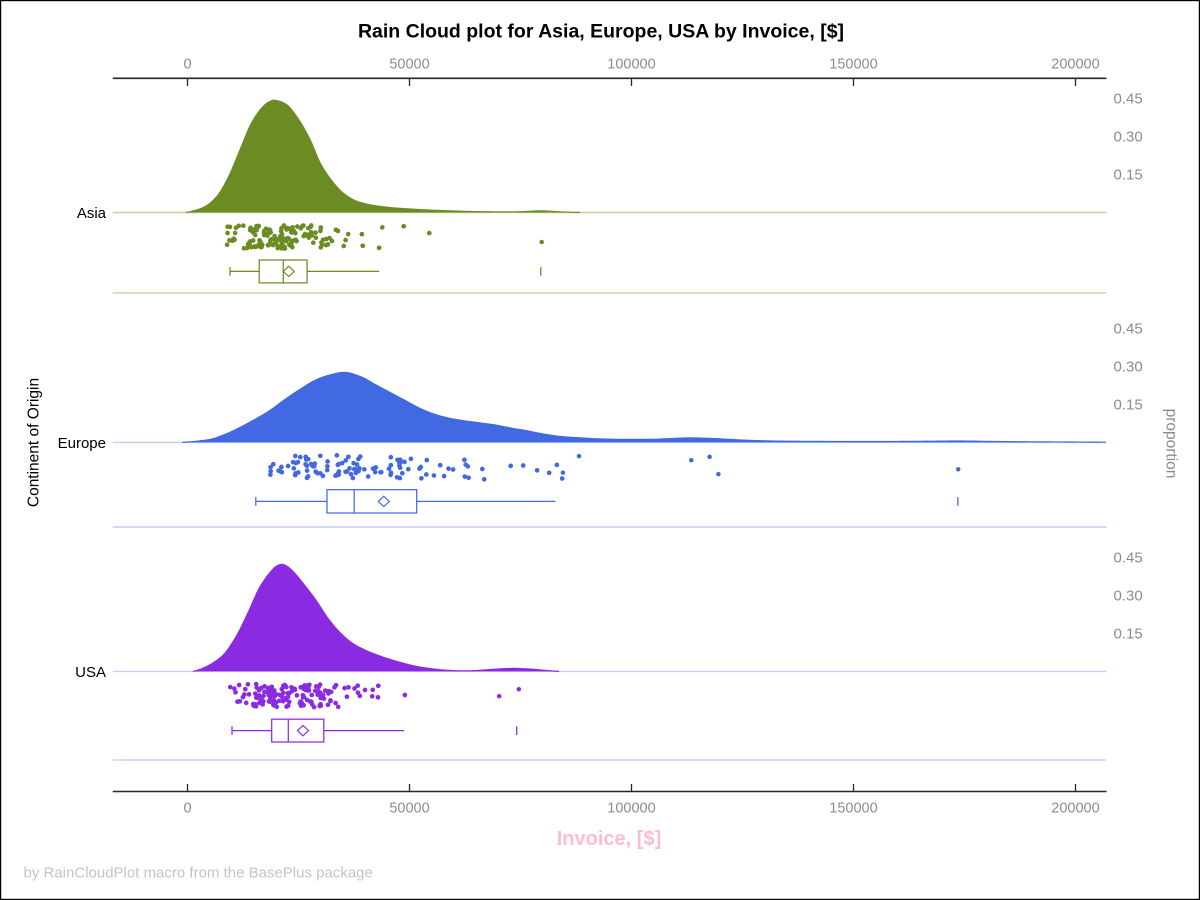  What do you see at coordinates (1171, 444) in the screenshot?
I see `svg-text: proportion` at bounding box center [1171, 444].